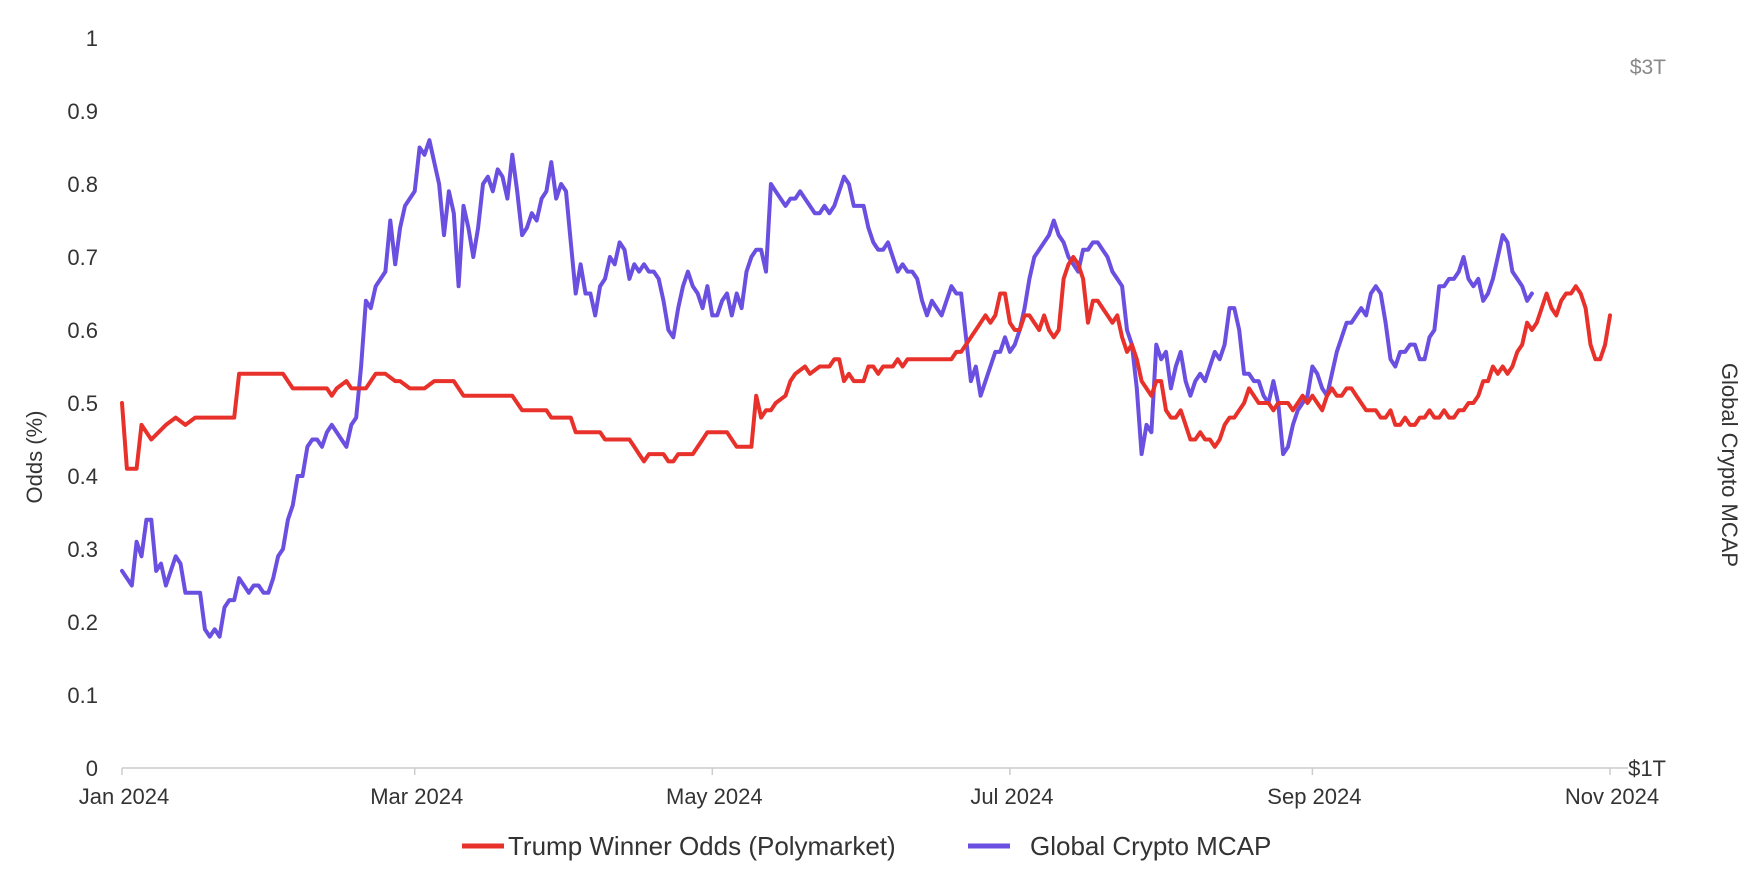 Image resolution: width=1760 pixels, height=878 pixels. I want to click on y-tick-label: 0.5, so click(82, 403).